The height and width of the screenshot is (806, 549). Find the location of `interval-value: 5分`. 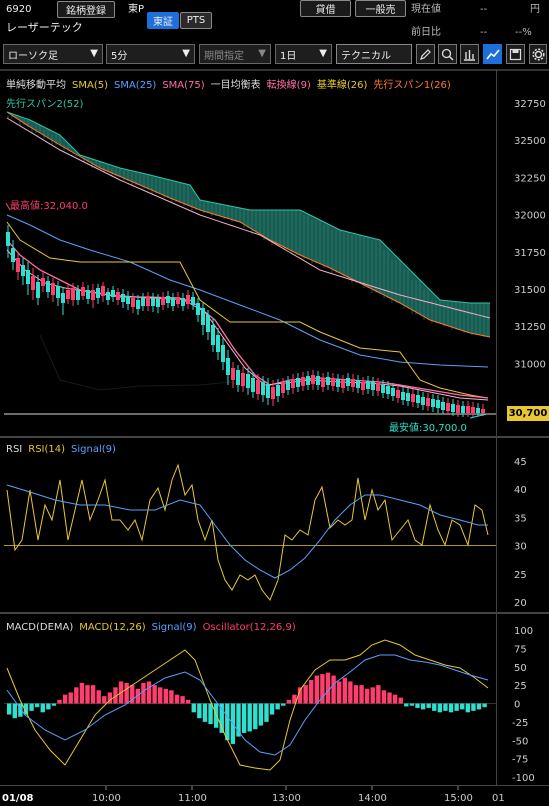

interval-value: 5分 is located at coordinates (119, 56).